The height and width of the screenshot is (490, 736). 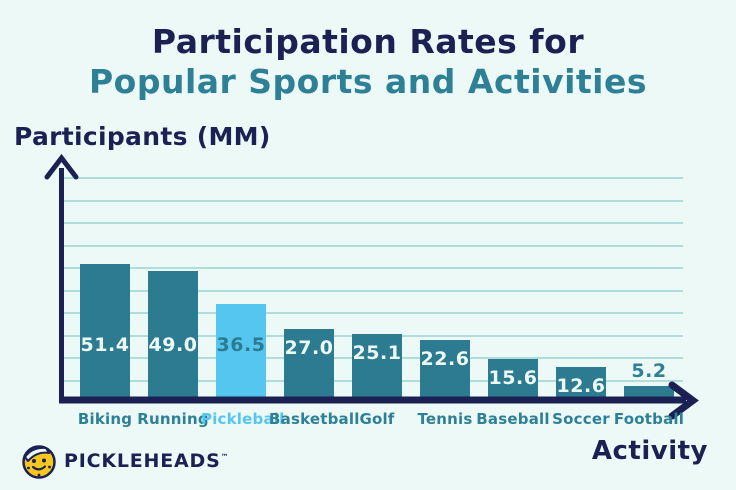 I want to click on pickleheads-logo: PICKLEHEADS™, so click(x=124, y=461).